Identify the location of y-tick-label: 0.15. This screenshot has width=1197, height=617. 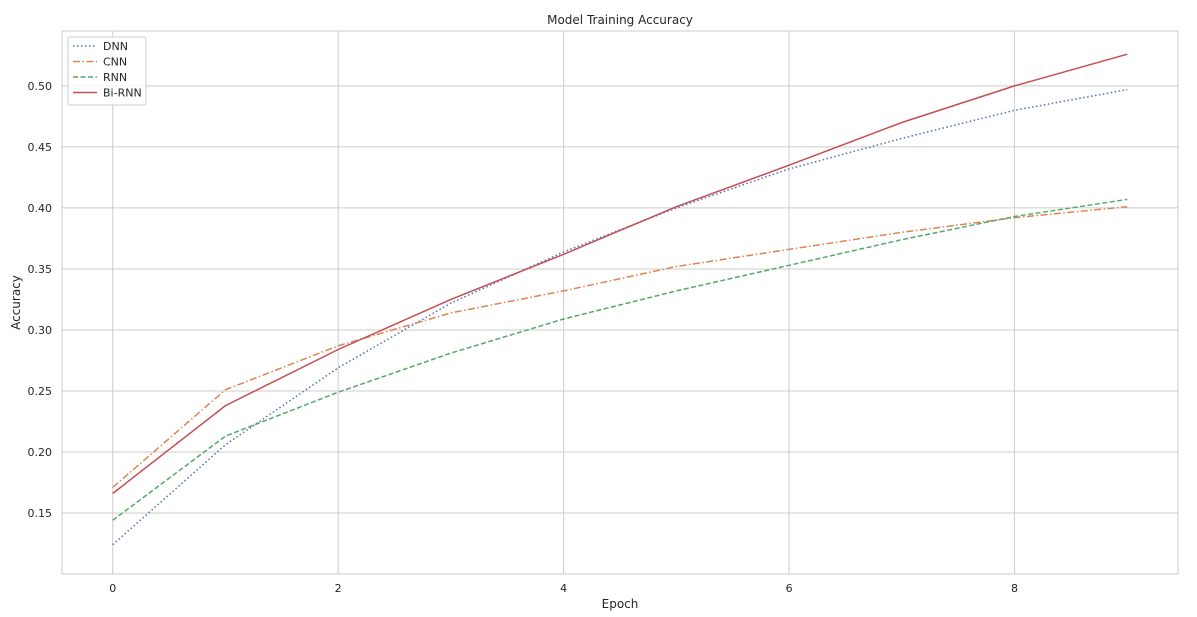
(40, 513).